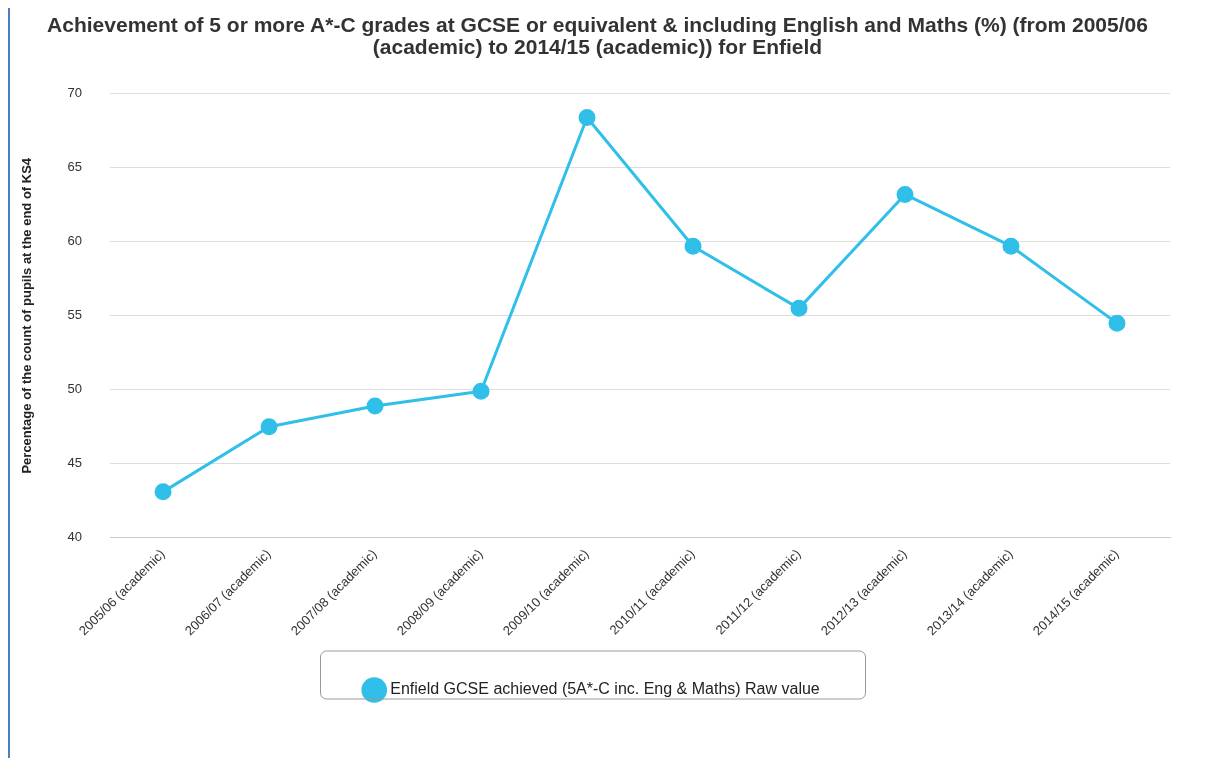  I want to click on legend-label: Enfield GCSE achieved (5A*-C inc. Eng & Maths) Raw value, so click(605, 689).